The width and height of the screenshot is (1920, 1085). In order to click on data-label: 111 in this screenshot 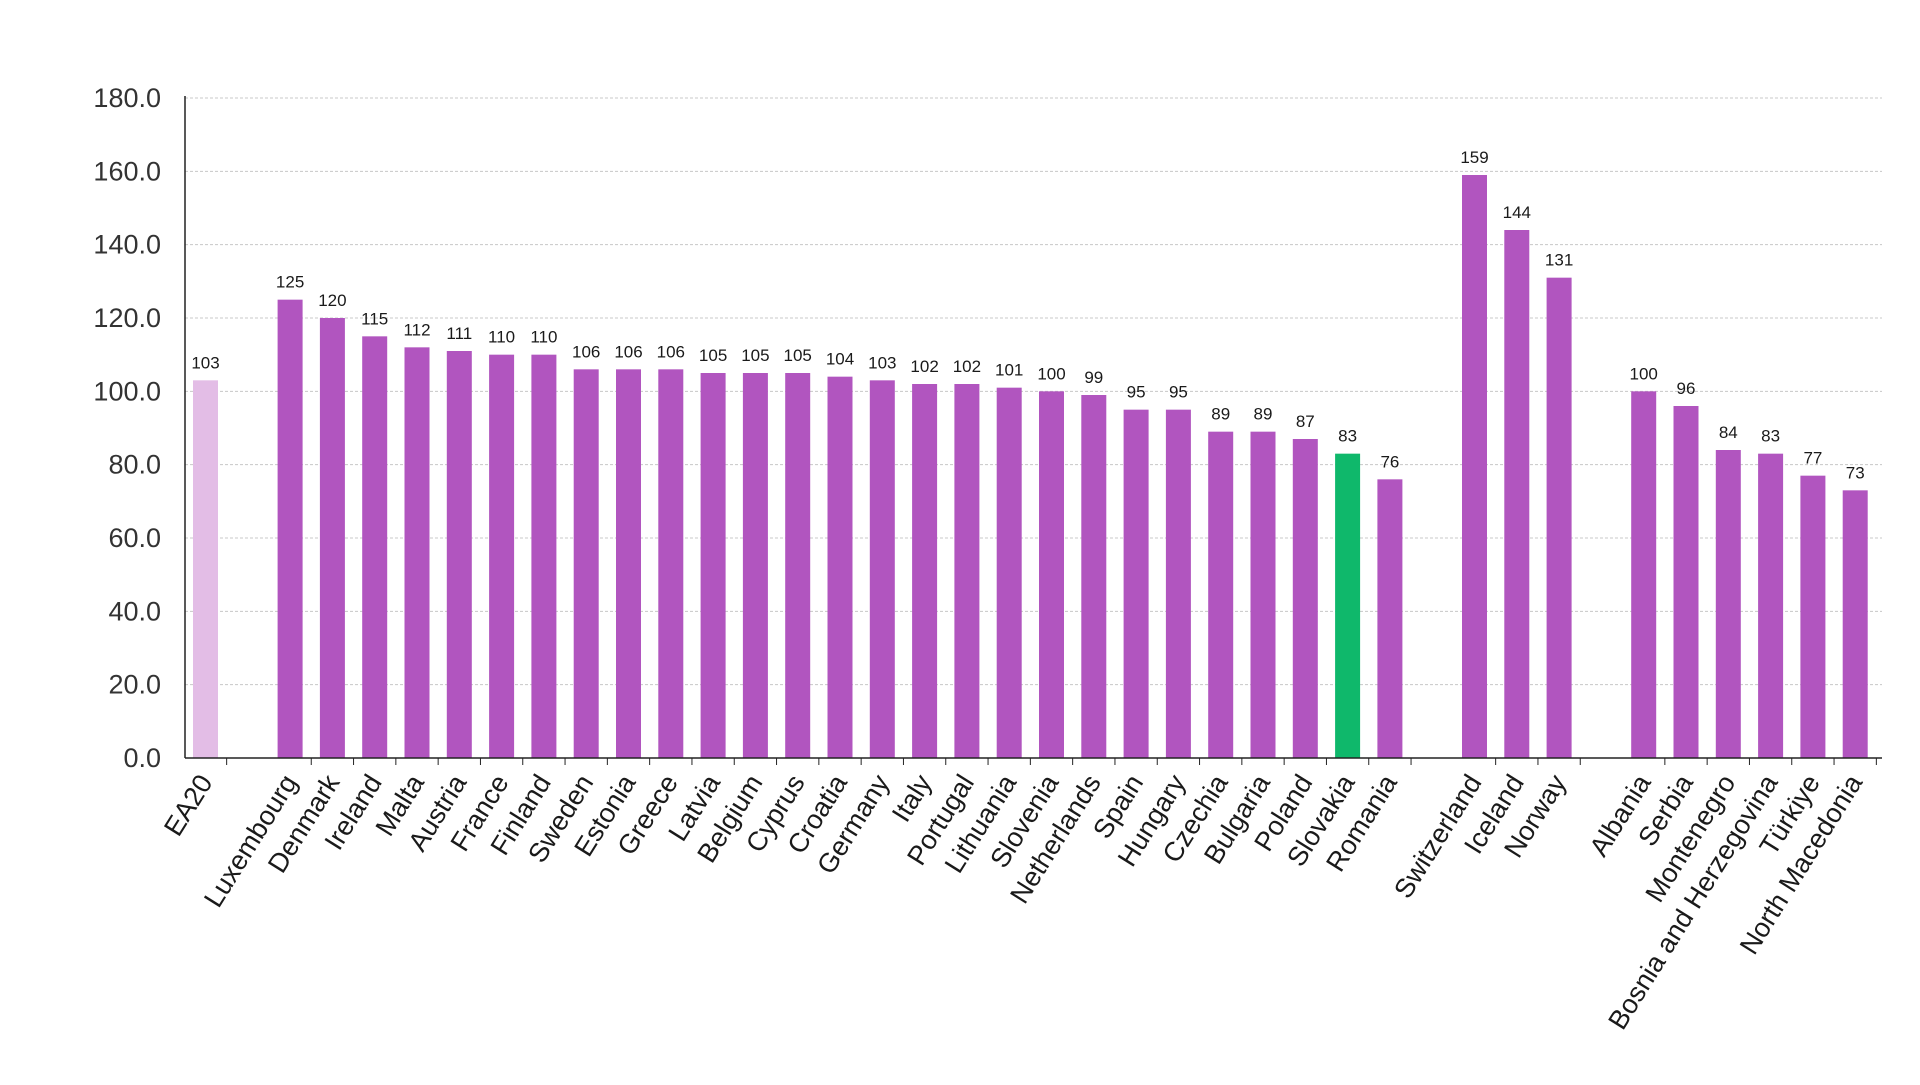, I will do `click(459, 333)`.